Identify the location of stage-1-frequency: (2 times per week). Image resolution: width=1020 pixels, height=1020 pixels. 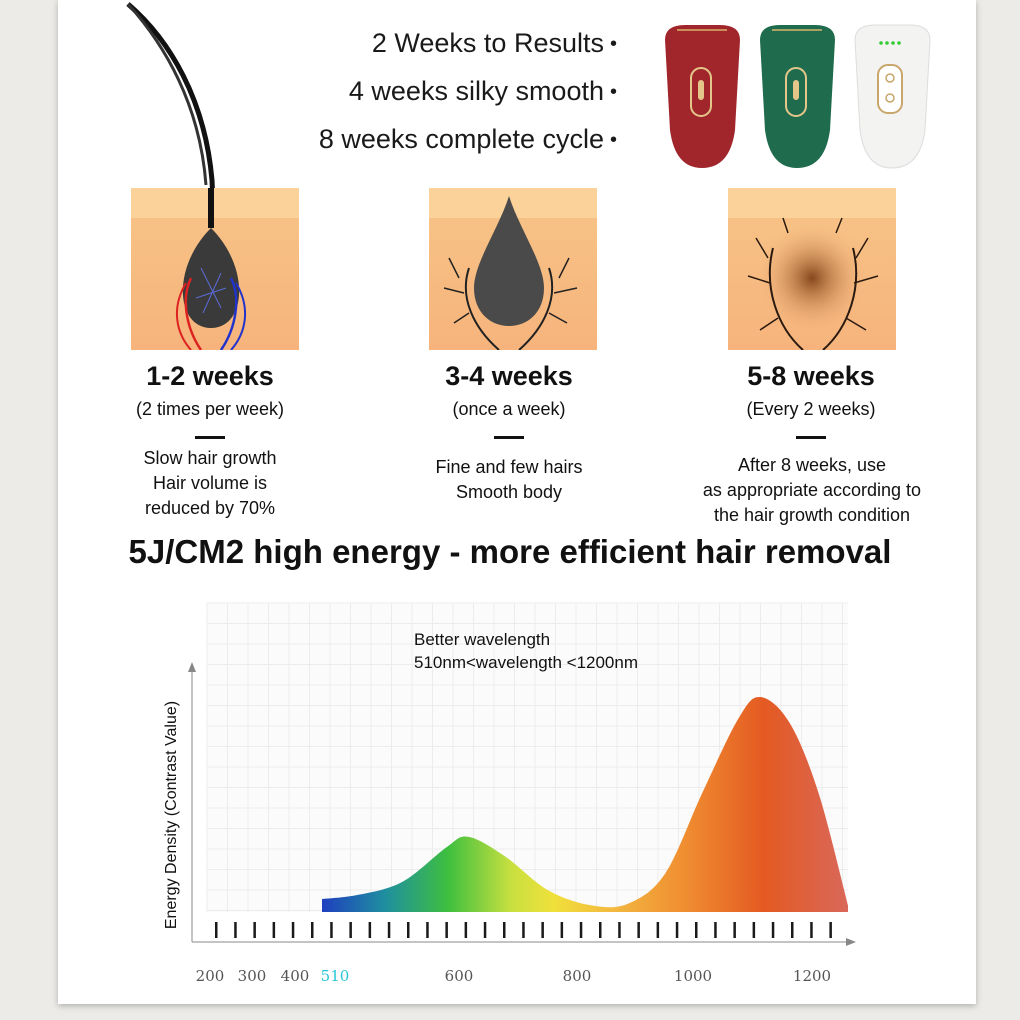
(210, 409).